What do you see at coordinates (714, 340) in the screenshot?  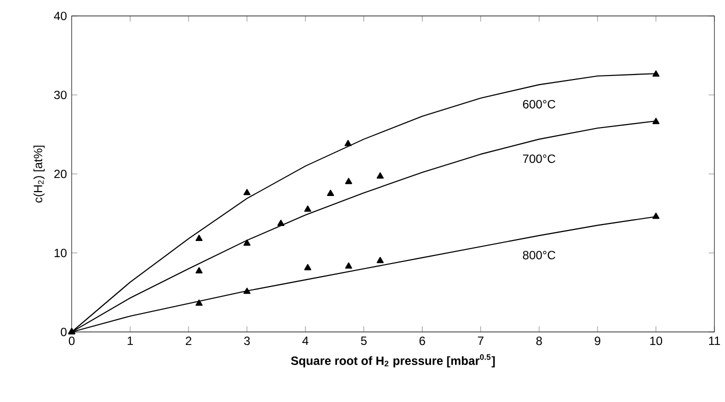 I see `x-tick-label: 11` at bounding box center [714, 340].